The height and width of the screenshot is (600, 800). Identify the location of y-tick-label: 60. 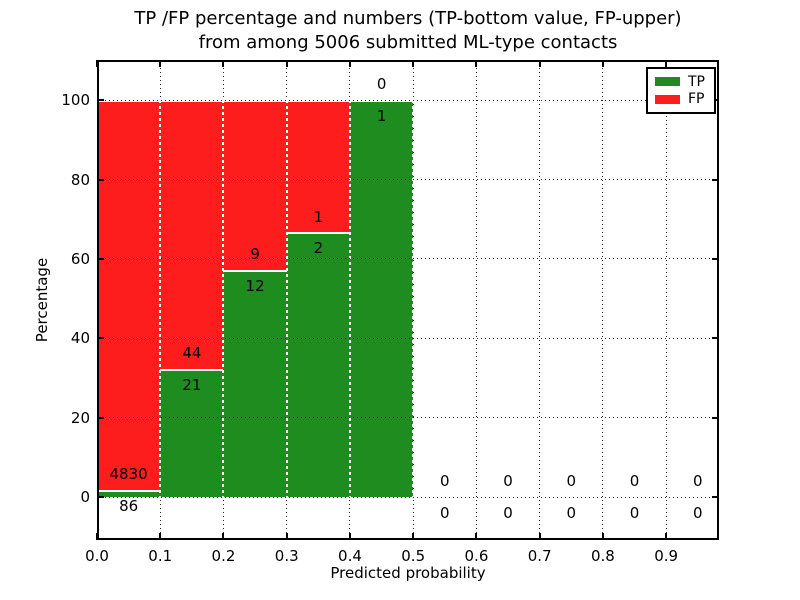
(80, 258).